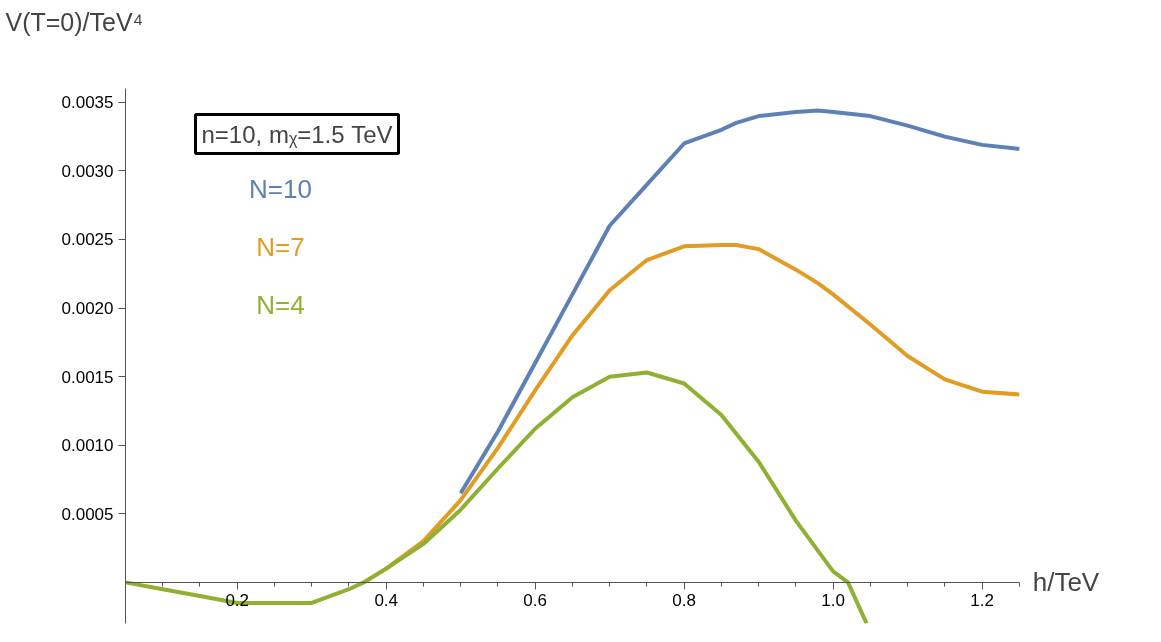 This screenshot has width=1161, height=642. I want to click on annotation: n=10, mᵪ=1.5 TeV, so click(297, 134).